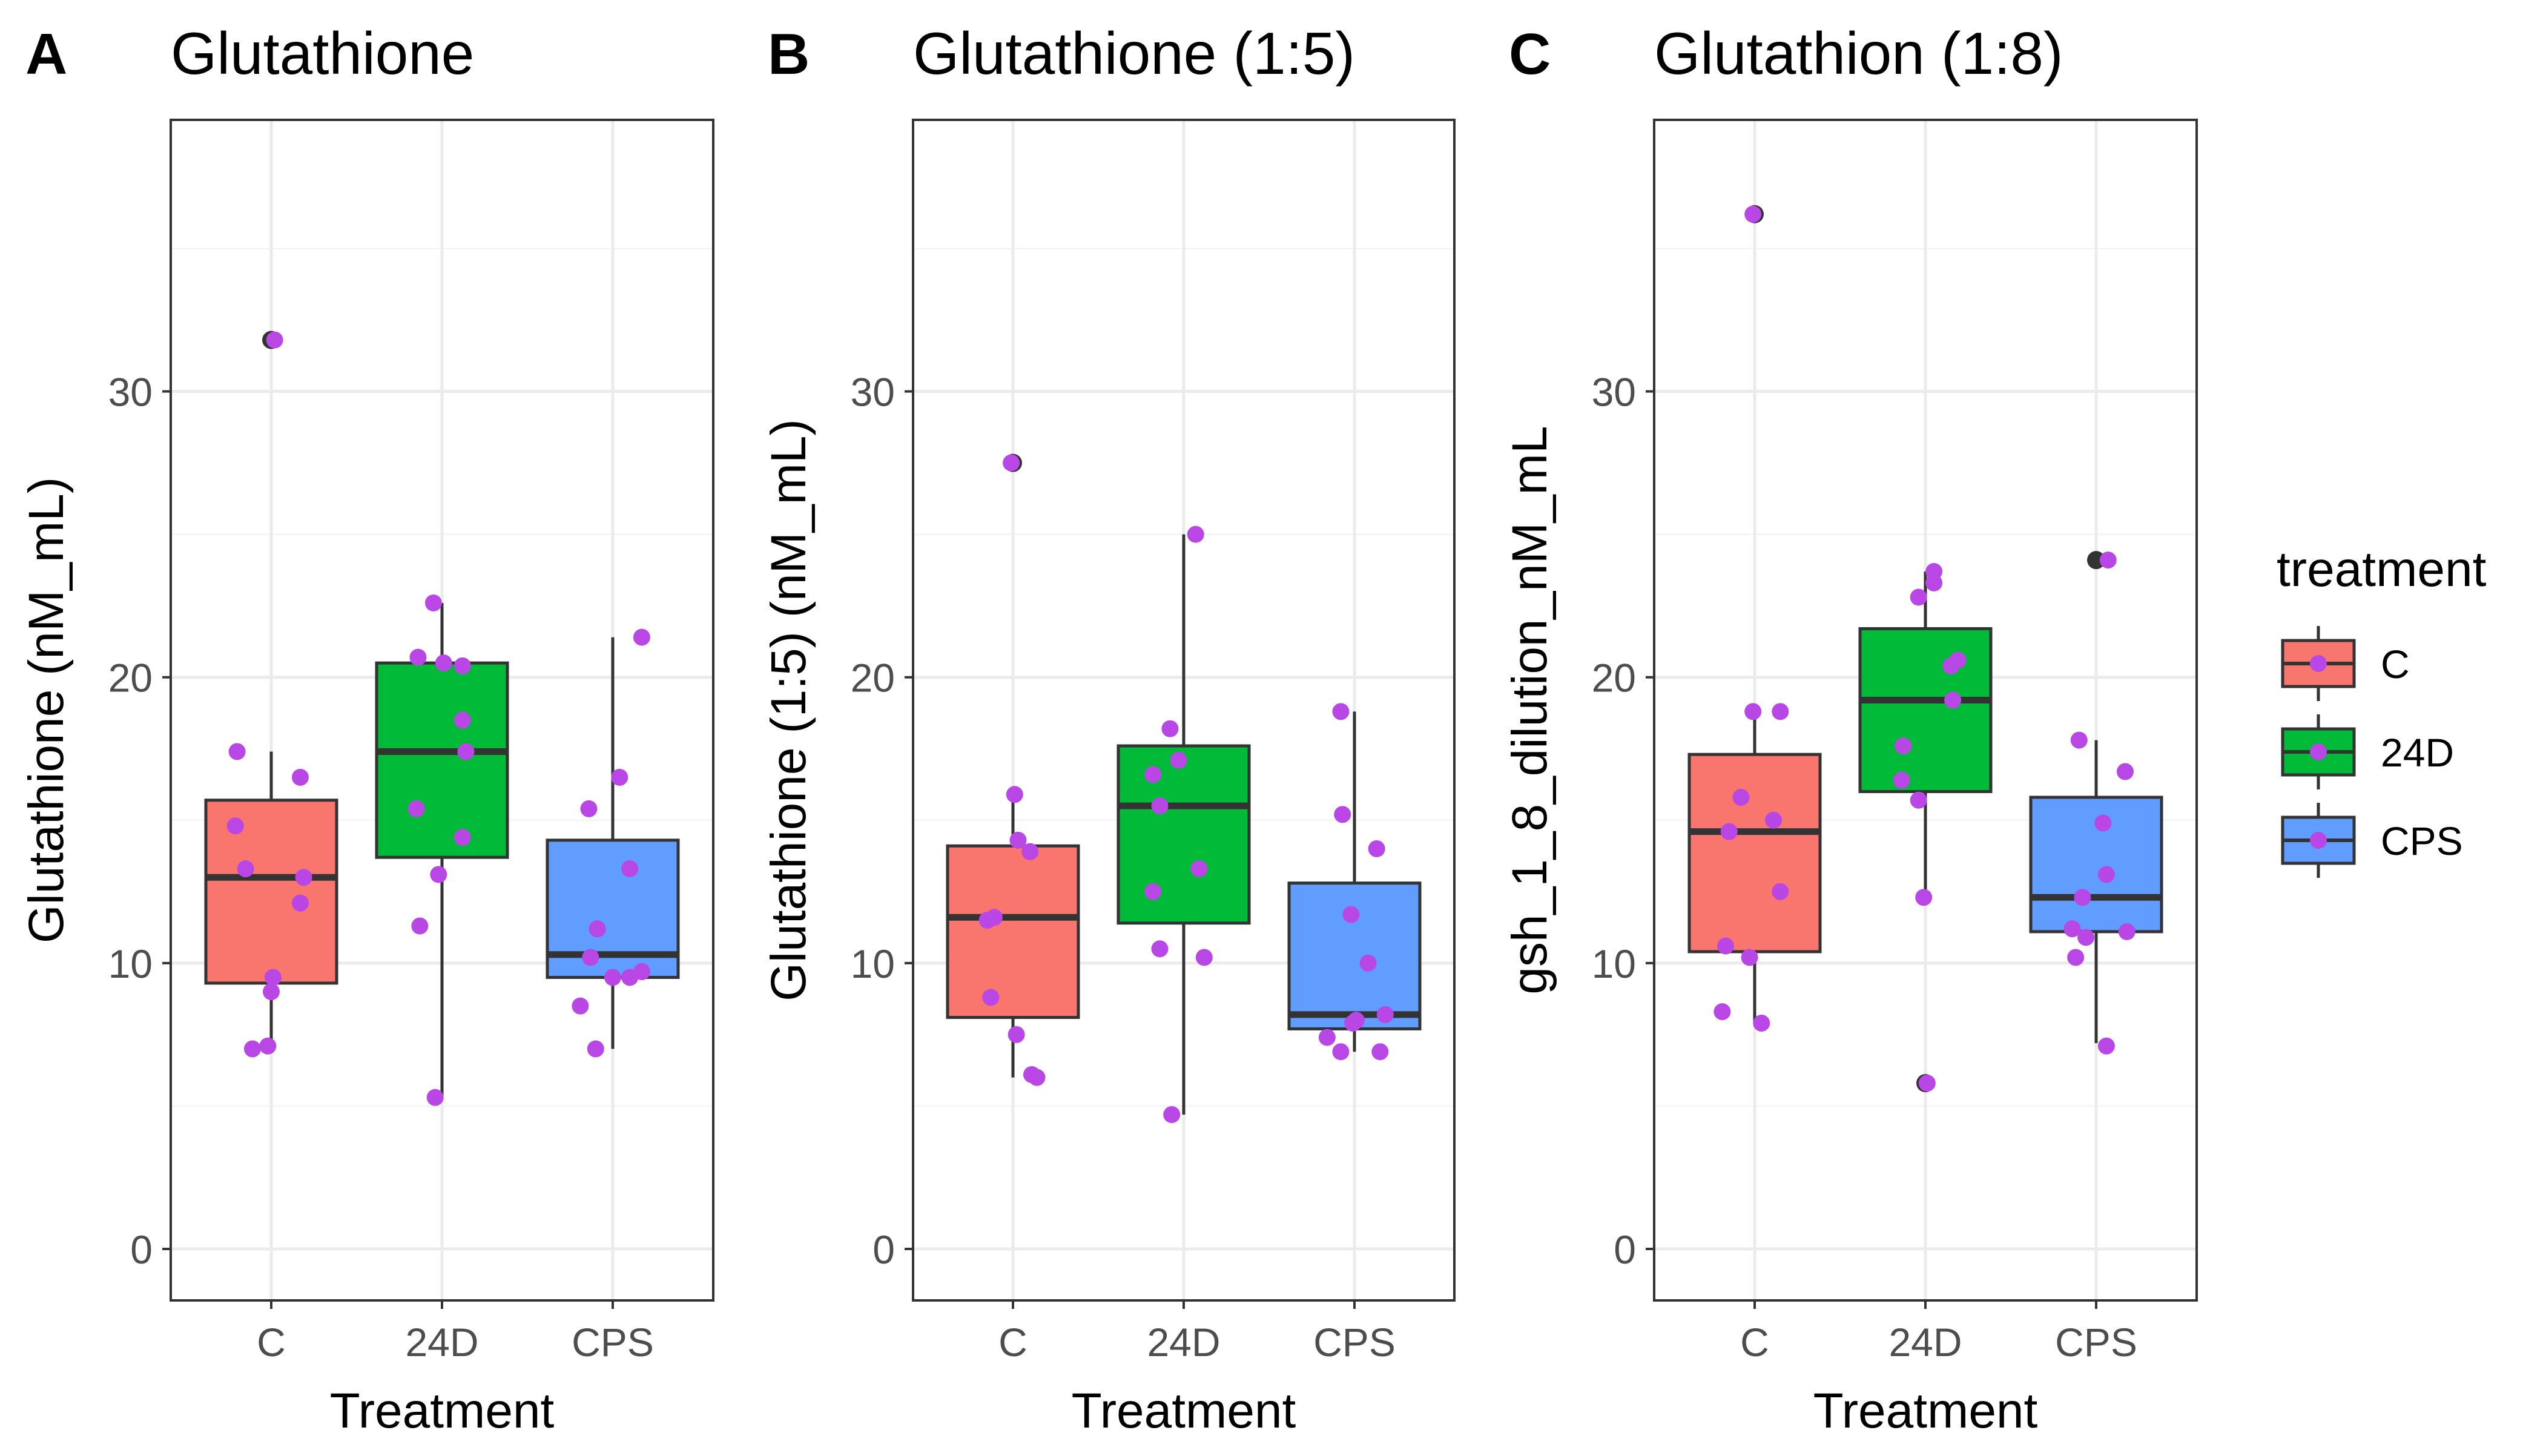 The width and height of the screenshot is (2543, 1456). Describe the element at coordinates (130, 678) in the screenshot. I see `panel-a-y-tick-label: 20` at that location.